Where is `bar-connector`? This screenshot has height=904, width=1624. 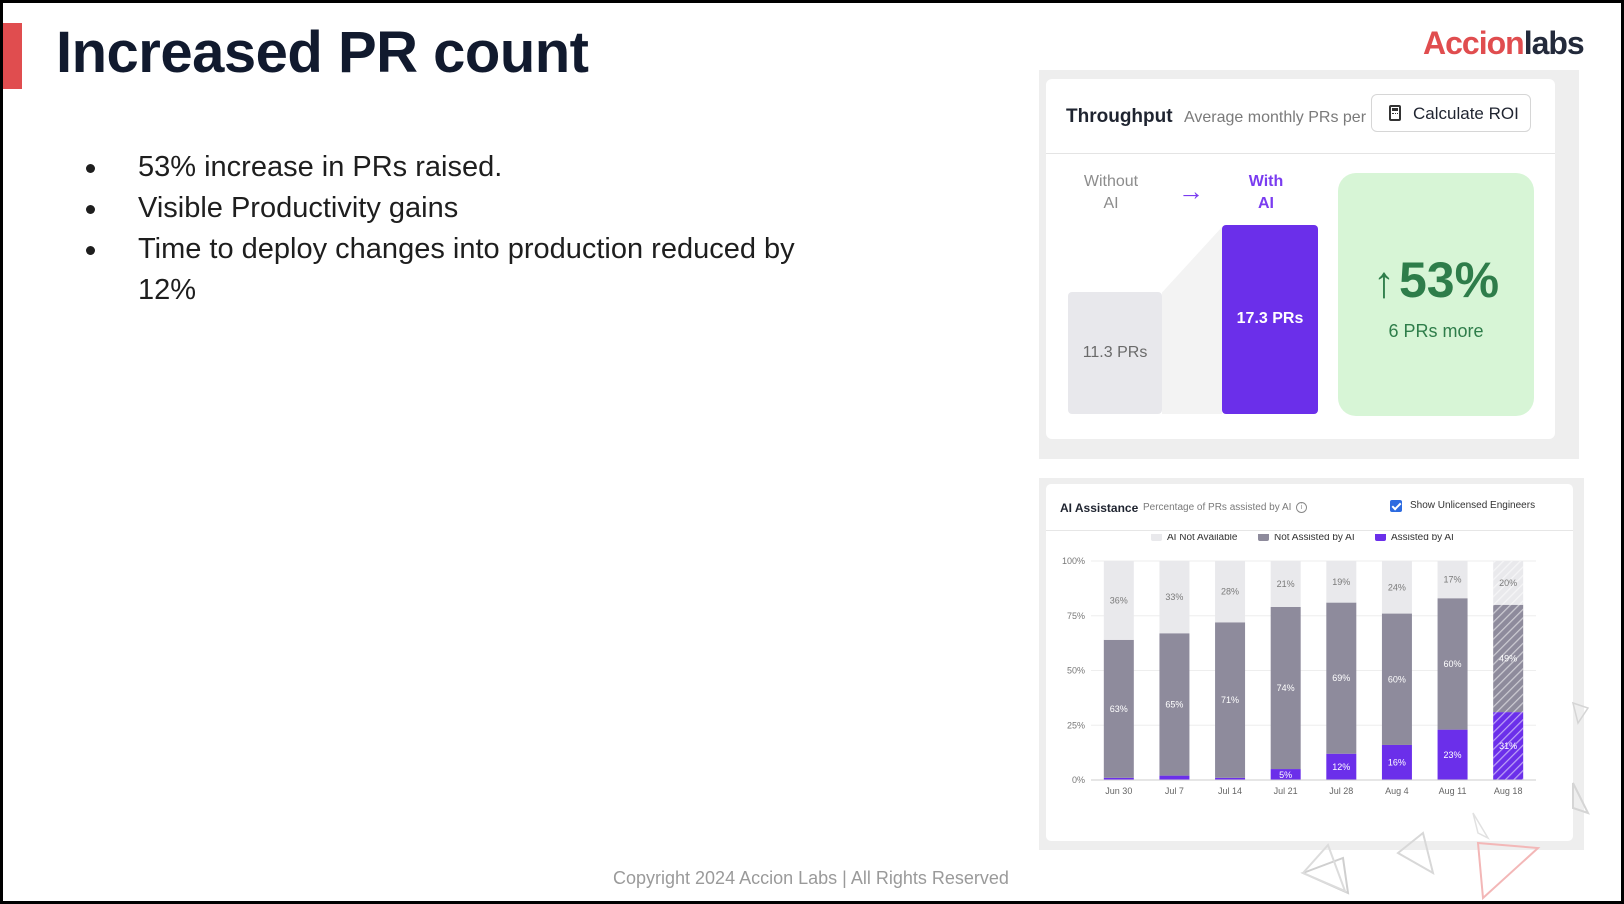 bar-connector is located at coordinates (1192, 320).